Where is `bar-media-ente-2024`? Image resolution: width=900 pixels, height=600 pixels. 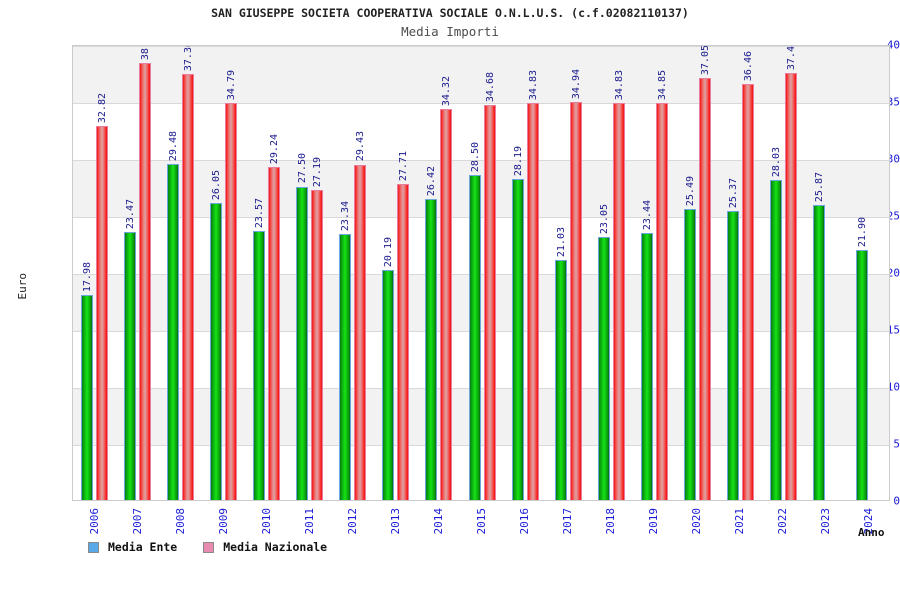
bar-media-ente-2024 is located at coordinates (861, 375).